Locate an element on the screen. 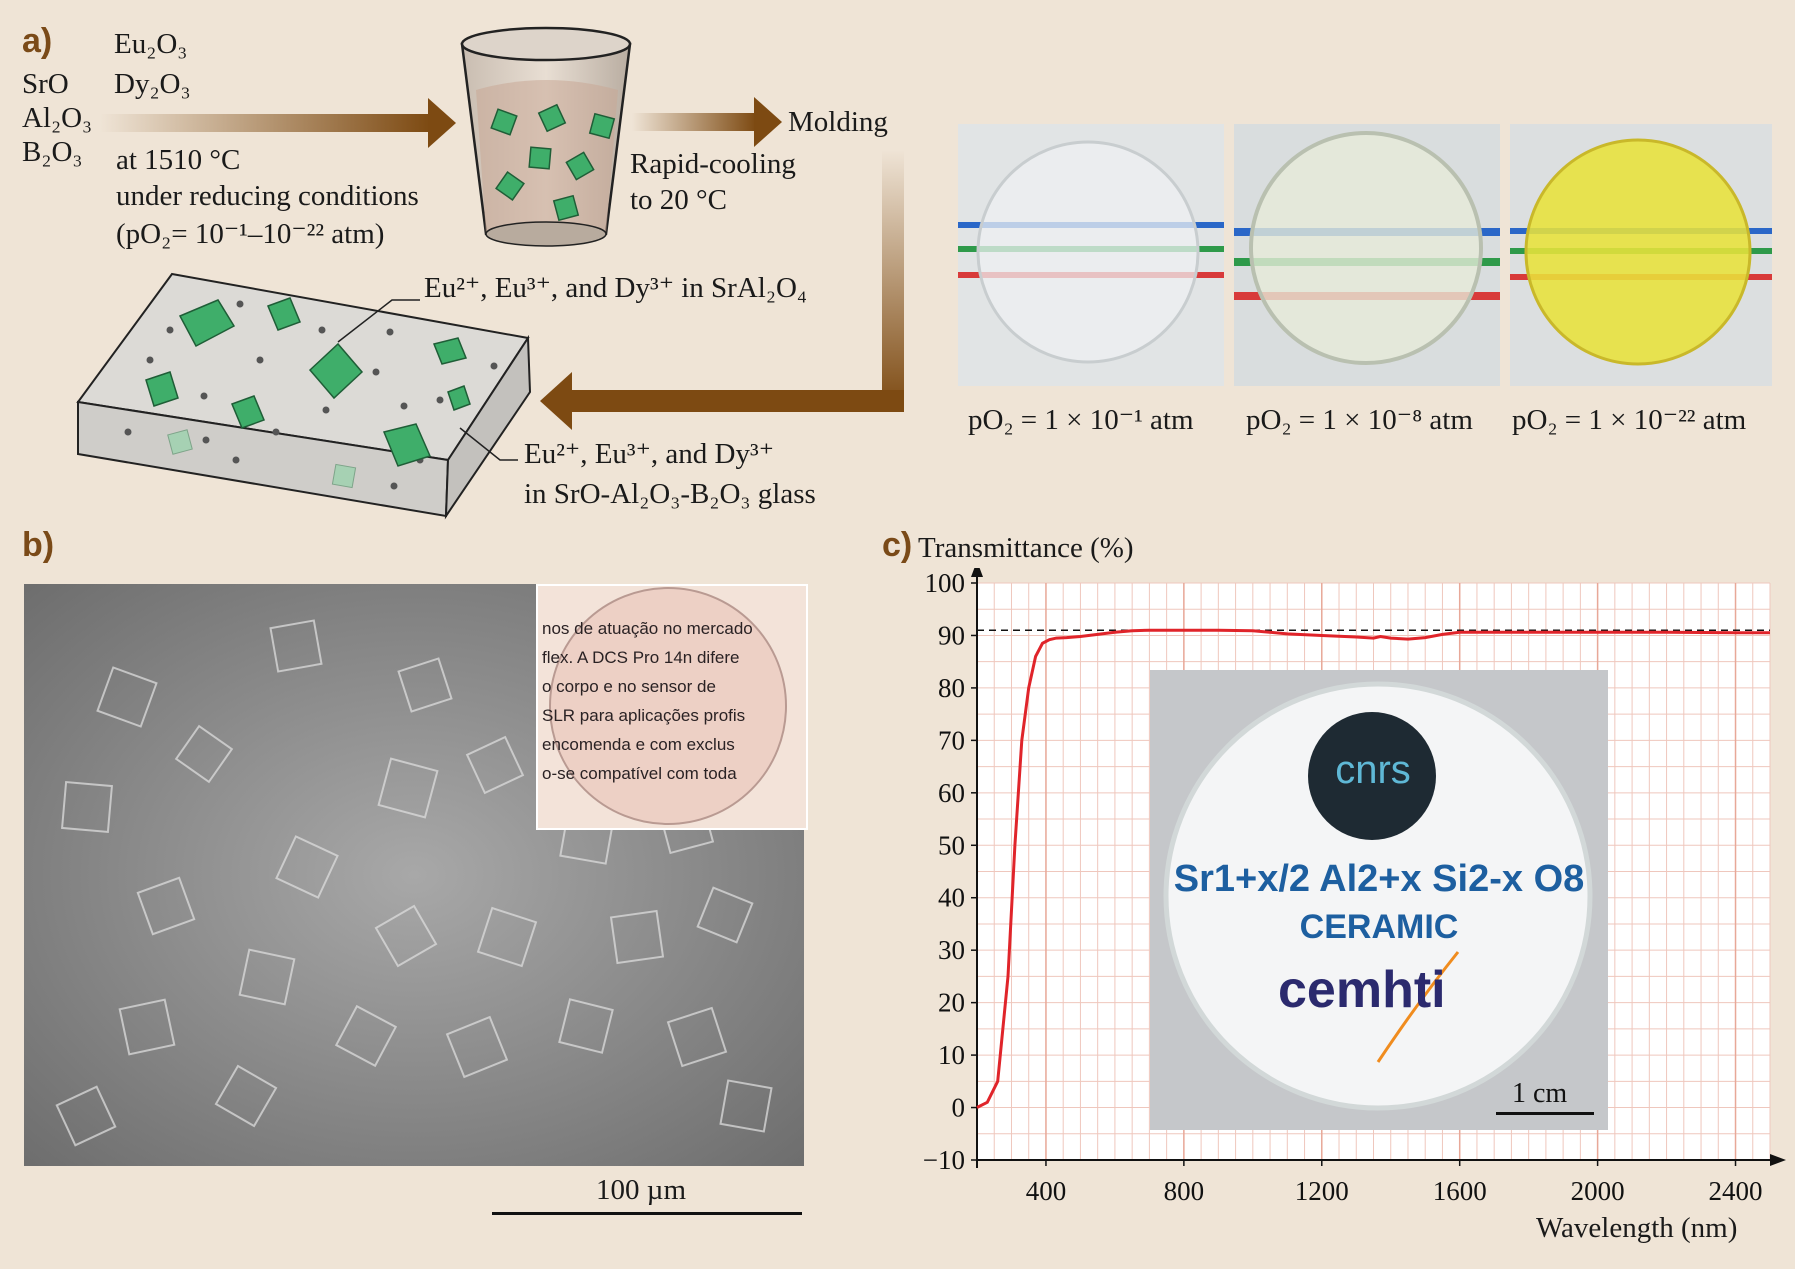  panel-a-letter: a) is located at coordinates (37, 41).